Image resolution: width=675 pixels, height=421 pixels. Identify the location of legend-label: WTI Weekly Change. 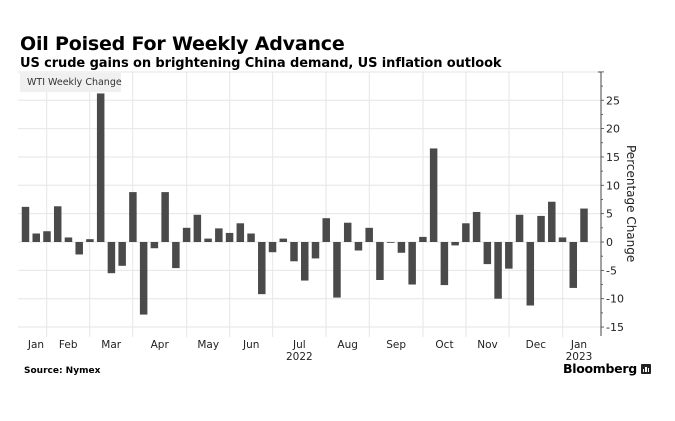
(74, 82).